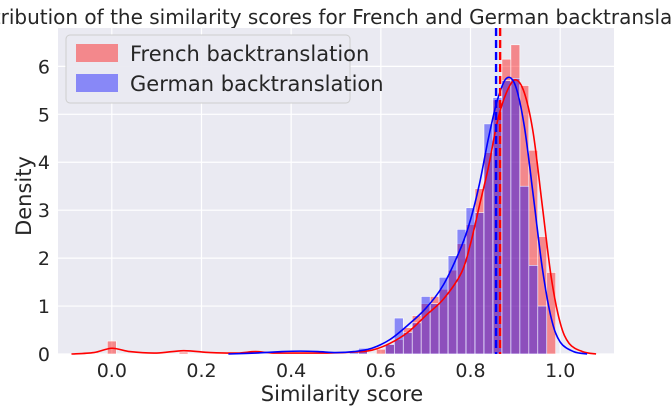 Image resolution: width=671 pixels, height=410 pixels. I want to click on x-tick-label: 0.4, so click(291, 371).